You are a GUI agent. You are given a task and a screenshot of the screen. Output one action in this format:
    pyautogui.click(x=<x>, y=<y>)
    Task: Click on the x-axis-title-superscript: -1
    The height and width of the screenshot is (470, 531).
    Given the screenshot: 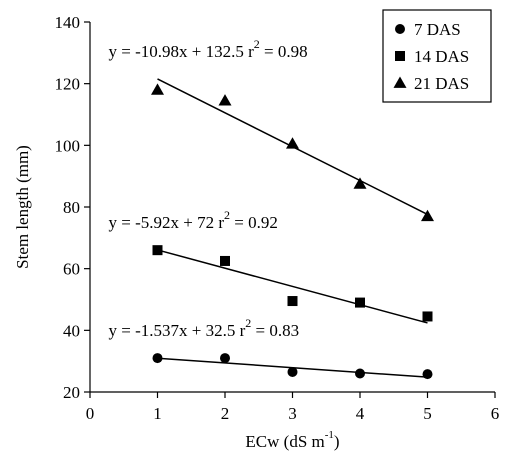 What is the action you would take?
    pyautogui.click(x=329, y=435)
    